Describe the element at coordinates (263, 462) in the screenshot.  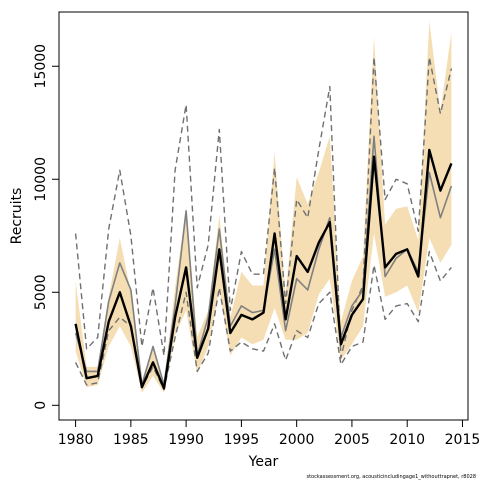
I see `x-axis-title: Year` at that location.